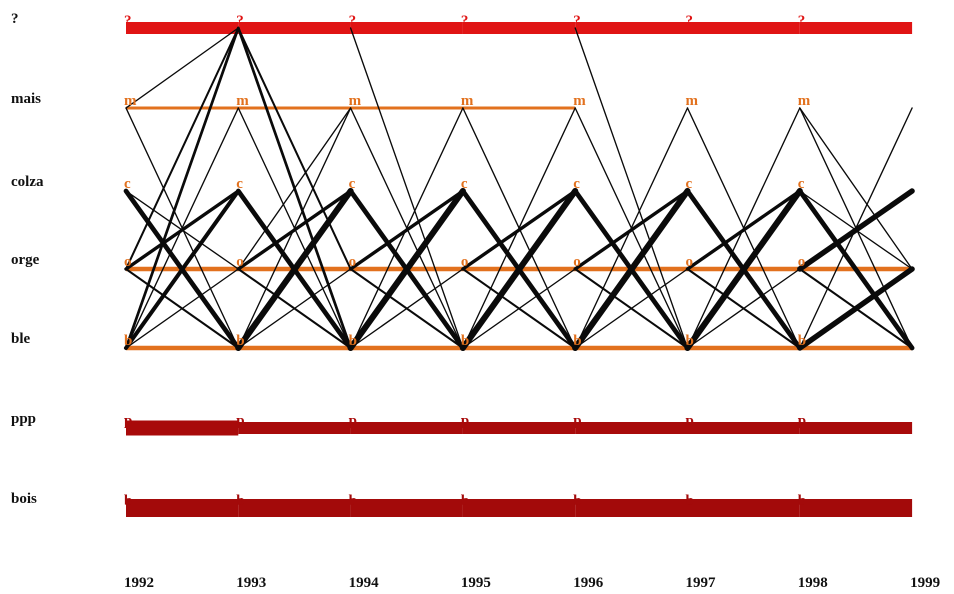 The width and height of the screenshot is (954, 594). What do you see at coordinates (802, 262) in the screenshot?
I see `node-orge-1998: o` at bounding box center [802, 262].